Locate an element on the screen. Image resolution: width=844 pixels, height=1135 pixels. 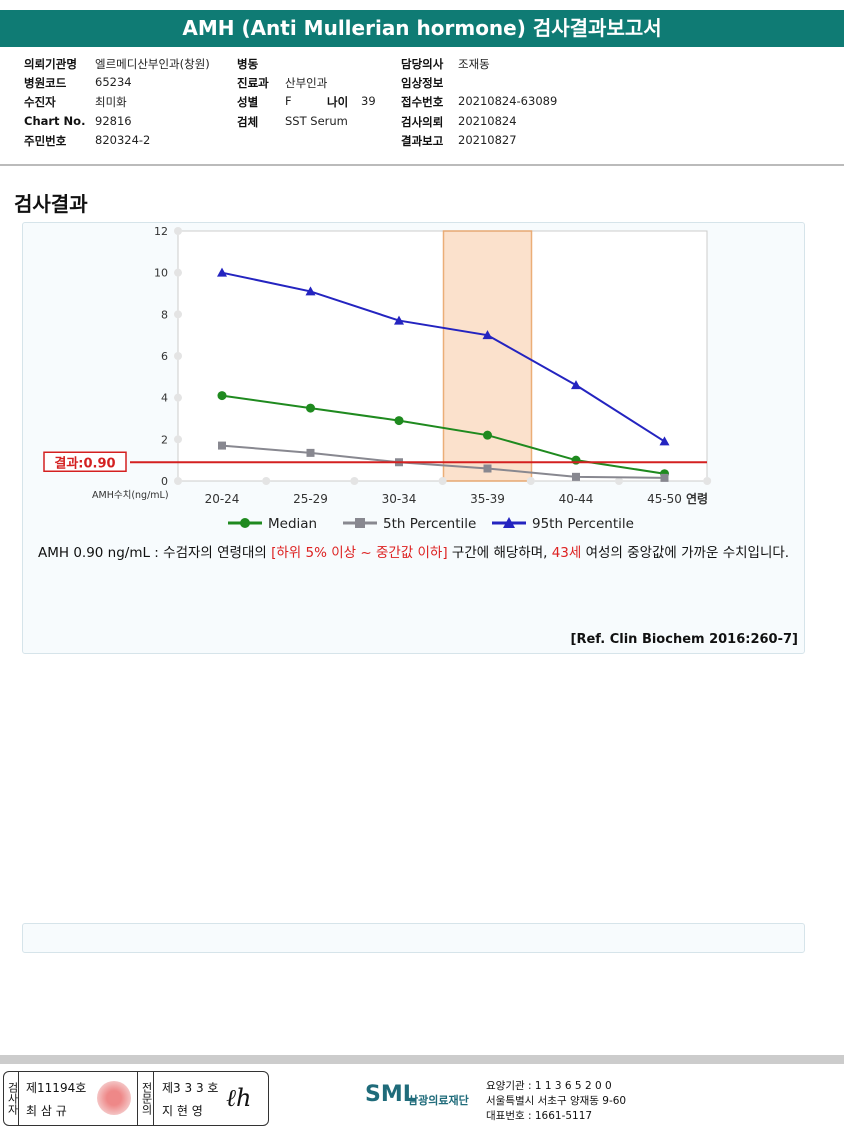
sml-logo: SML is located at coordinates (391, 1094).